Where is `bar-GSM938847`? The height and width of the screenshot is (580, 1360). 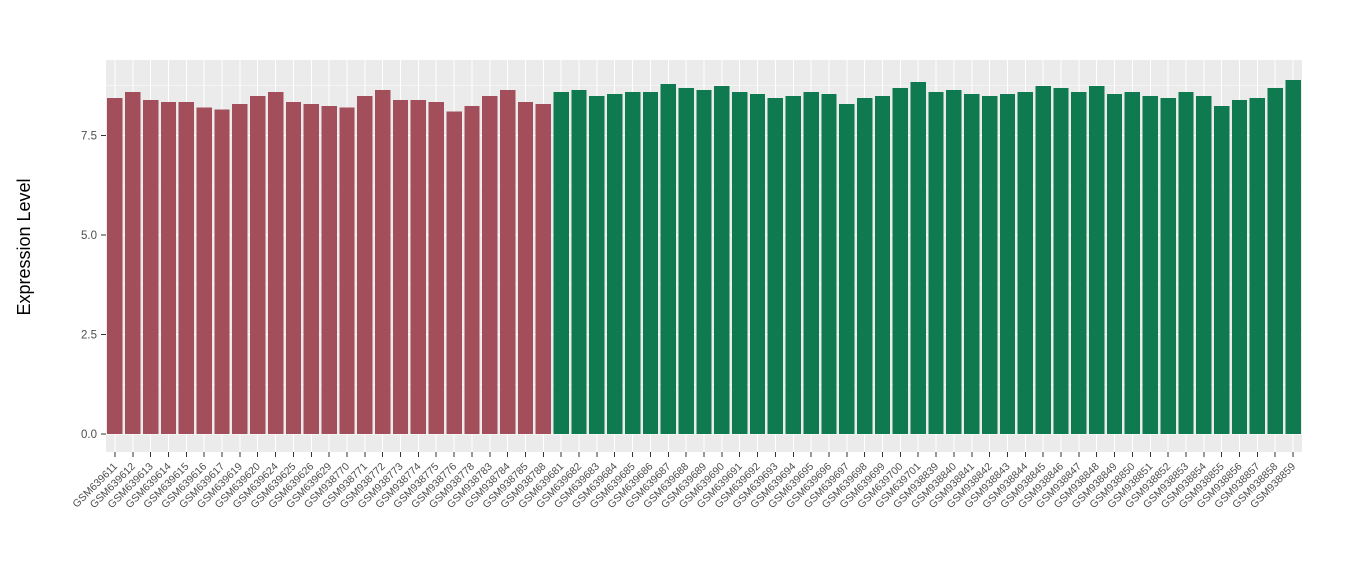
bar-GSM938847 is located at coordinates (1079, 263).